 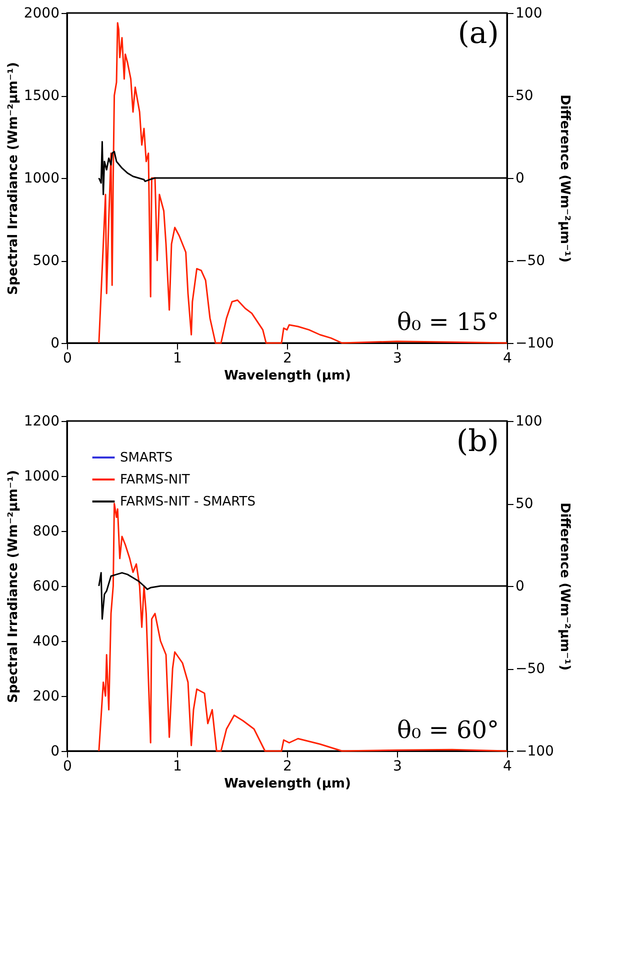 I want to click on annotation: (a), so click(x=478, y=33).